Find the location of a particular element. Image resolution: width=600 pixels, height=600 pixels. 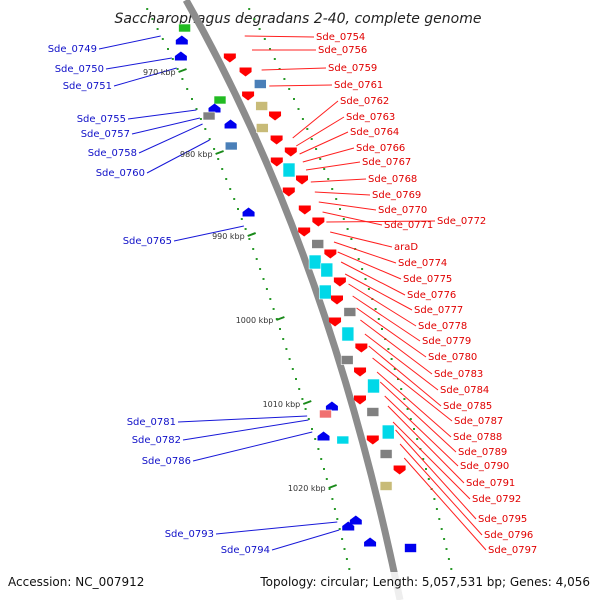

gene-label-left: Sde_0755 is located at coordinates (101, 119).